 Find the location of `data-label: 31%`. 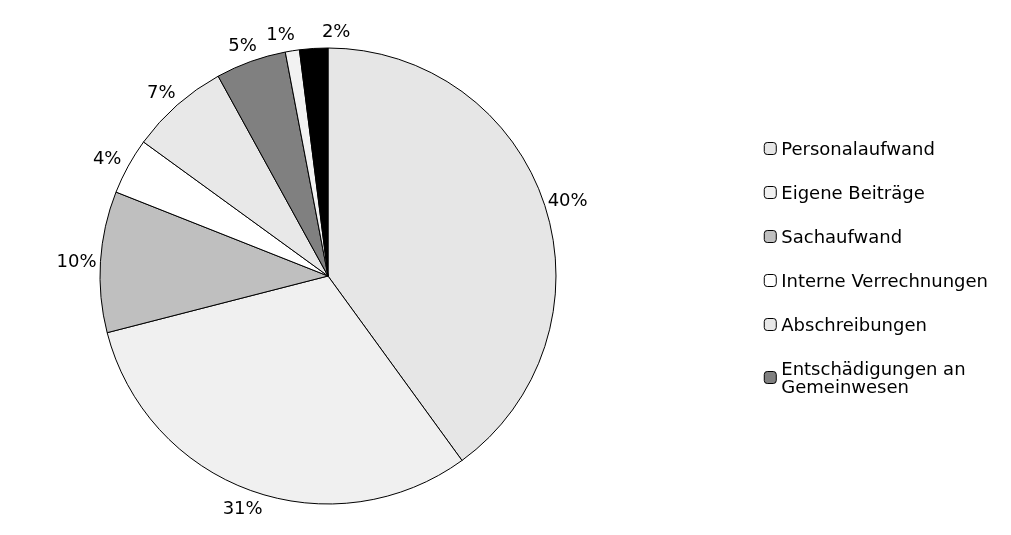

data-label: 31% is located at coordinates (242, 507).